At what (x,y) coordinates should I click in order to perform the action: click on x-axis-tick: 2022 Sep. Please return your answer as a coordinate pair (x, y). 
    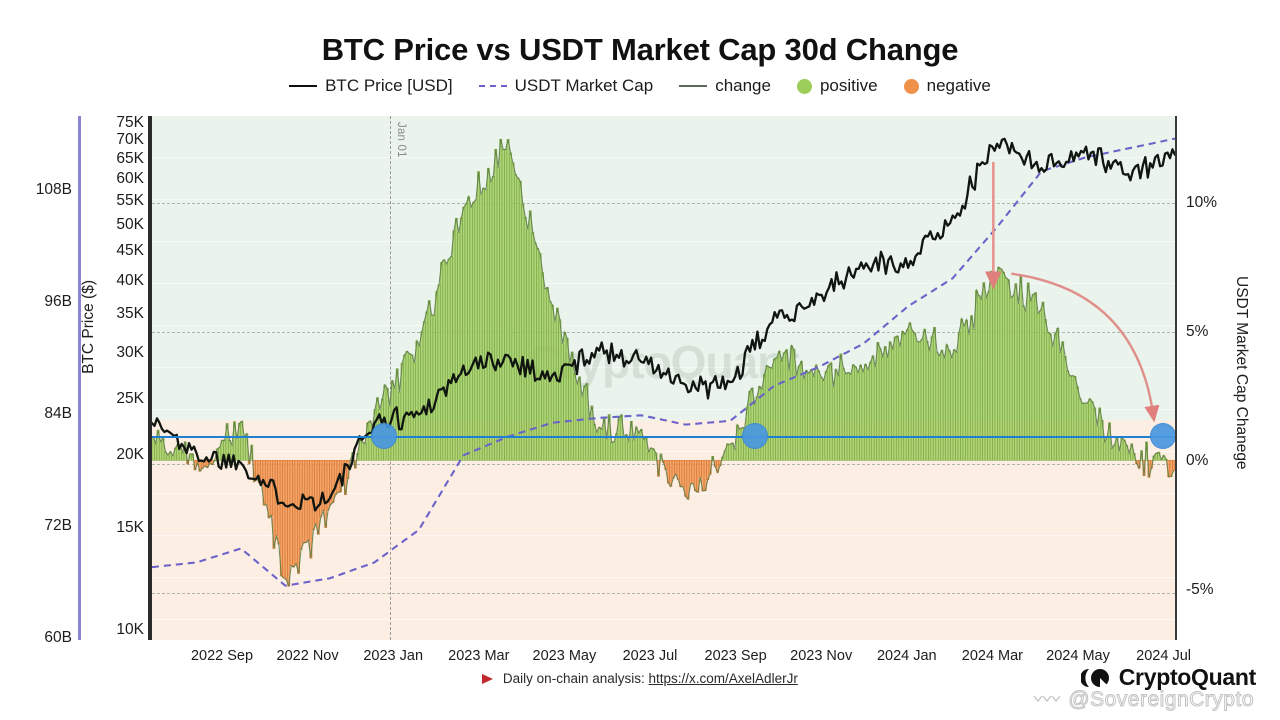
    Looking at the image, I should click on (222, 656).